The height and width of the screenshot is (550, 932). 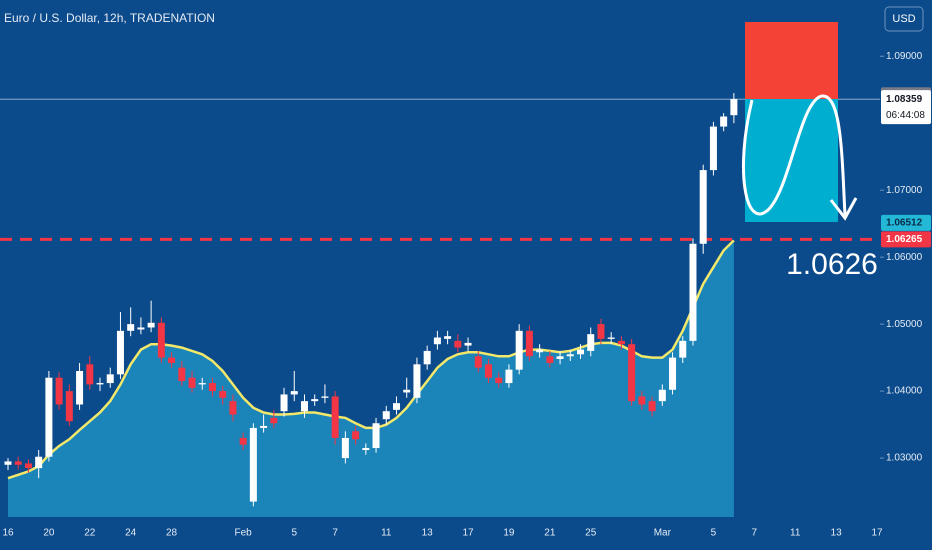 I want to click on price-label: 1.06512, so click(x=904, y=223).